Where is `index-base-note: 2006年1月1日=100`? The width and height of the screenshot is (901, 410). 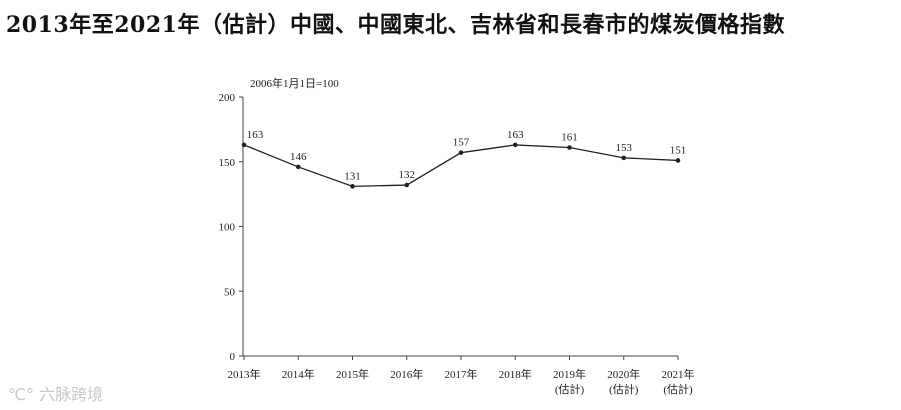
index-base-note: 2006年1月1日=100 is located at coordinates (294, 83).